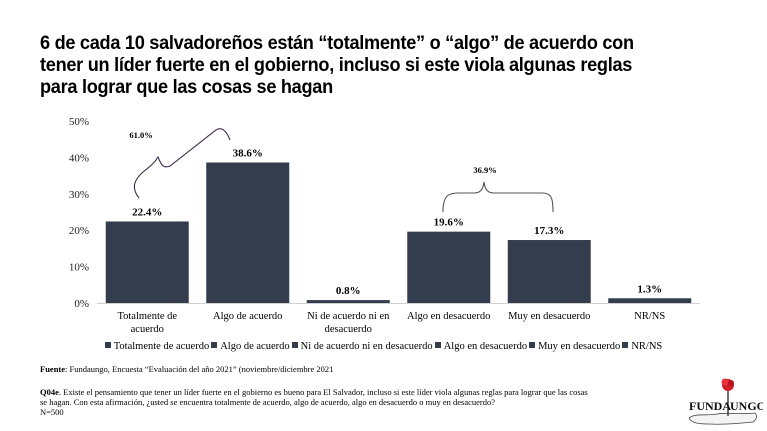 The height and width of the screenshot is (431, 767). Describe the element at coordinates (147, 212) in the screenshot. I see `data-label: 22.4%` at that location.